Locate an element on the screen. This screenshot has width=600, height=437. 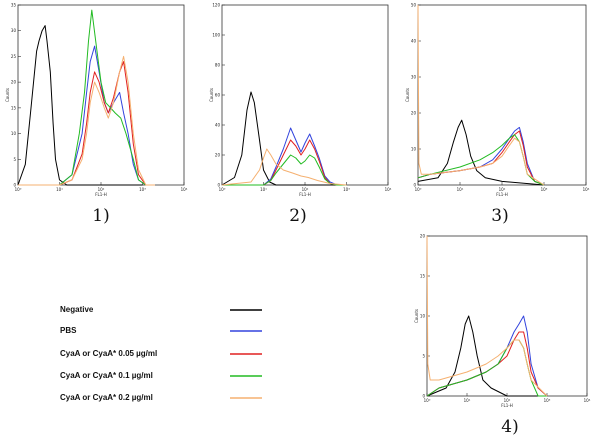
y-tick-label: 80 is located at coordinates (218, 65).